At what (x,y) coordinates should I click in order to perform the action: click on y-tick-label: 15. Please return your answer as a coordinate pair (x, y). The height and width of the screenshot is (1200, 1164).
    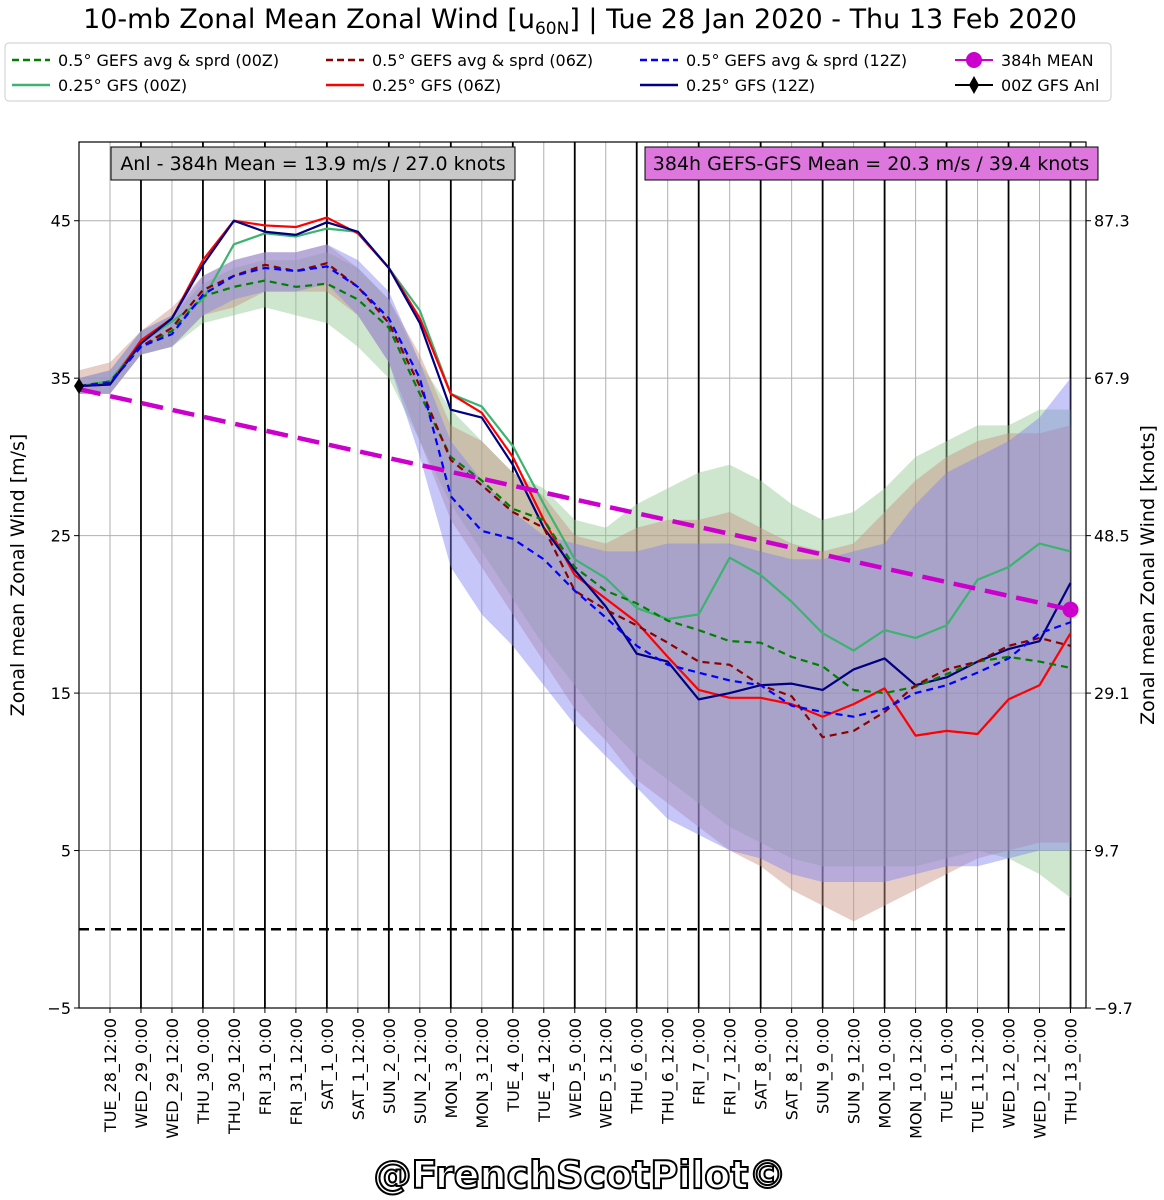
    Looking at the image, I should click on (61, 693).